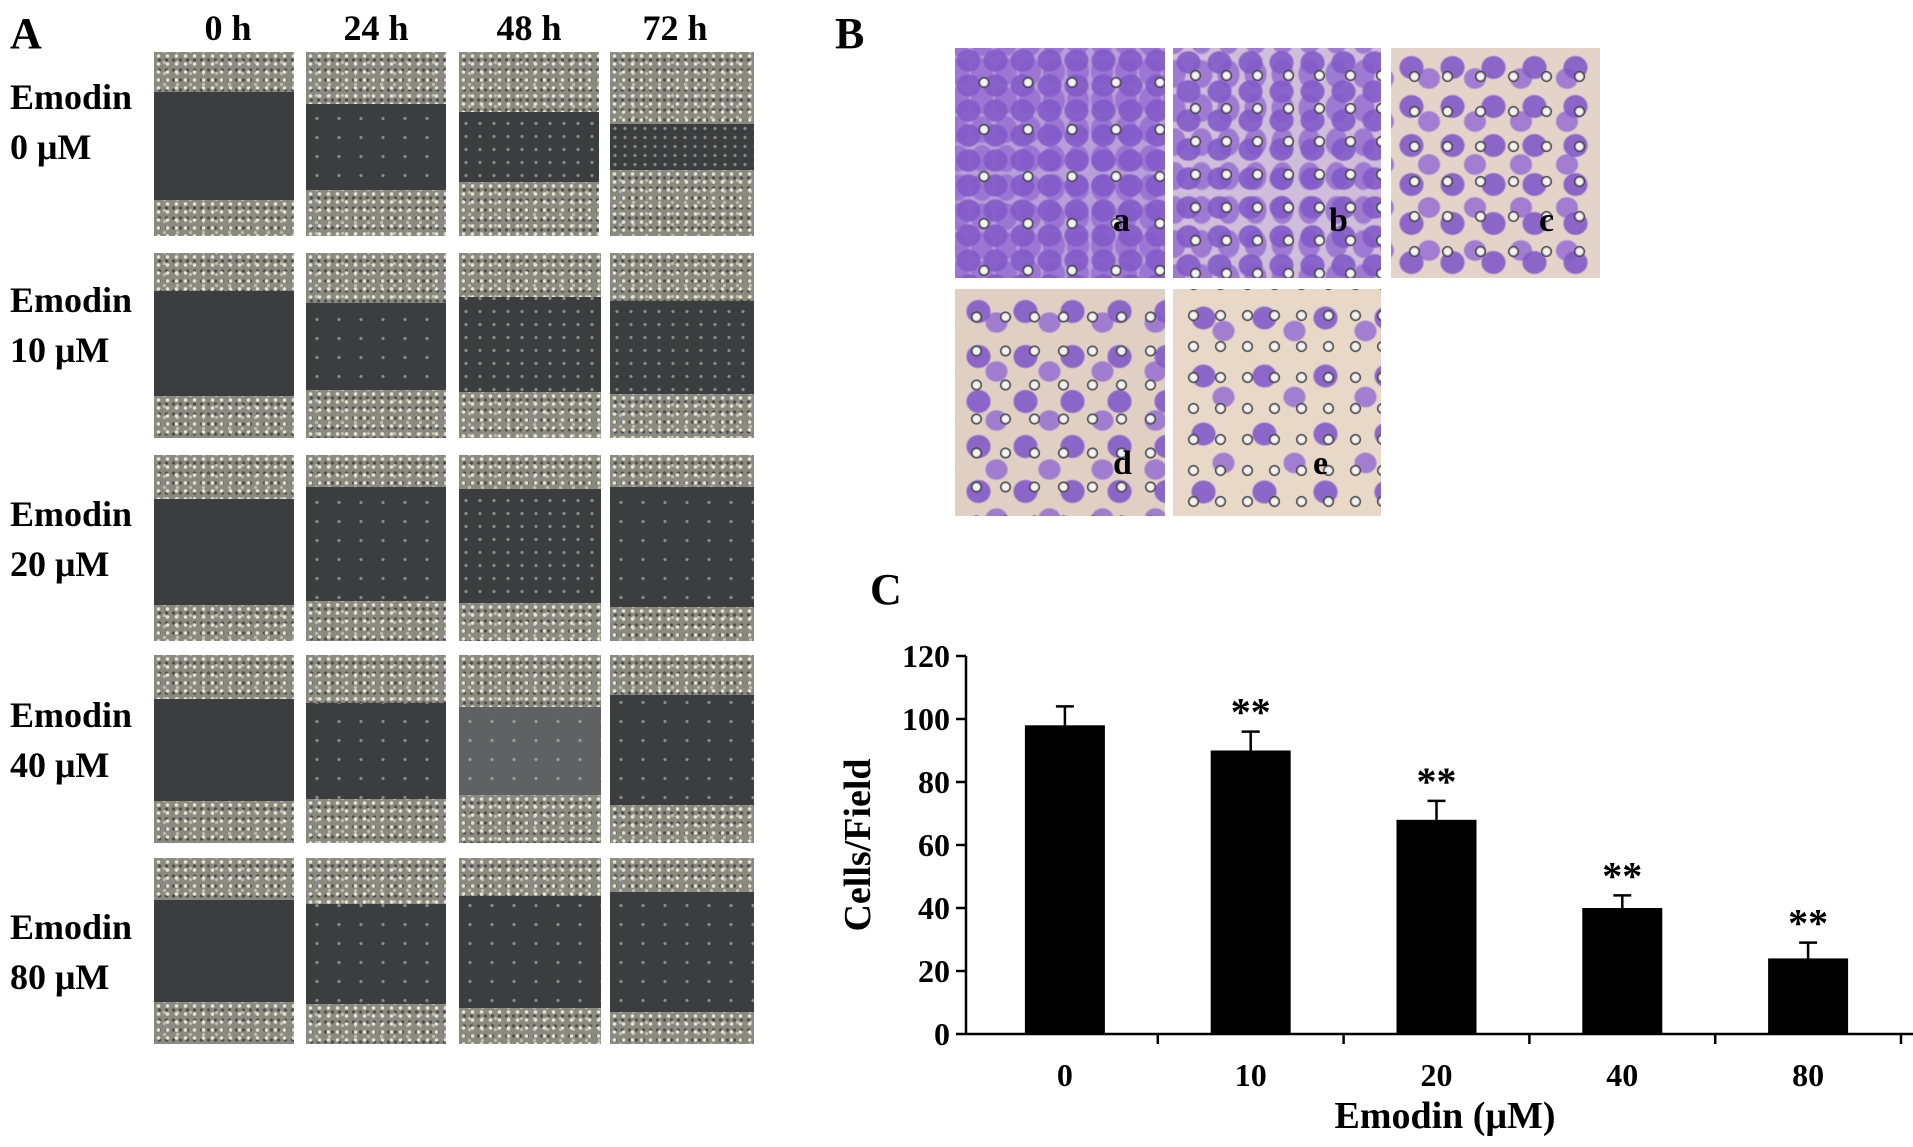 This screenshot has height=1147, width=1913. Describe the element at coordinates (224, 951) in the screenshot. I see `wound-image-80uM-0h` at that location.